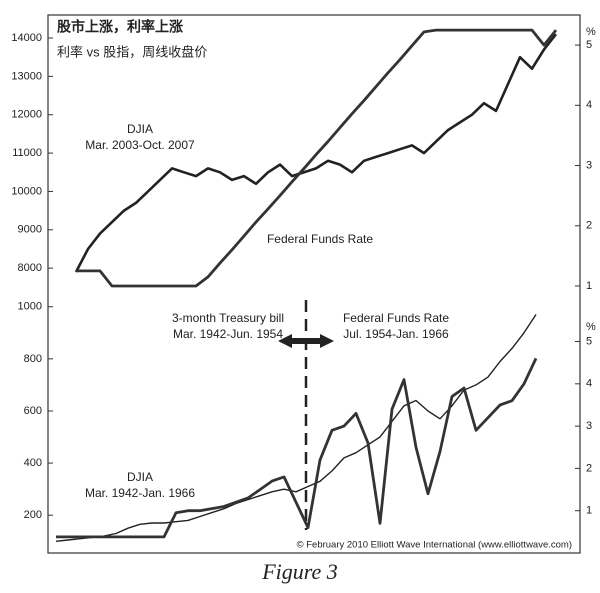  Describe the element at coordinates (228, 334) in the screenshot. I see `annotation: Mar. 1942-Jun. 1954` at that location.